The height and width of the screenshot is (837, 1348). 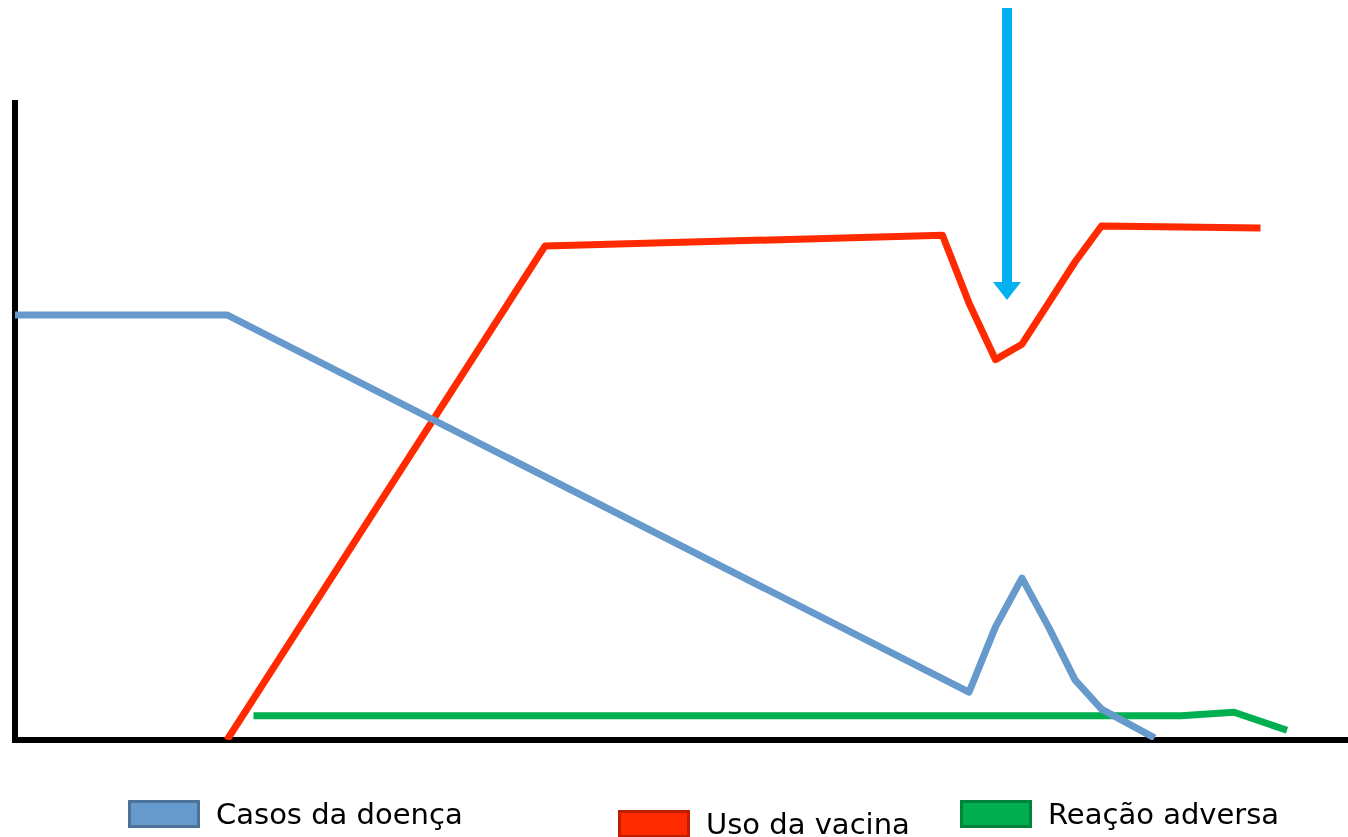 What do you see at coordinates (1164, 814) in the screenshot?
I see `legend-label: Reação adversa` at bounding box center [1164, 814].